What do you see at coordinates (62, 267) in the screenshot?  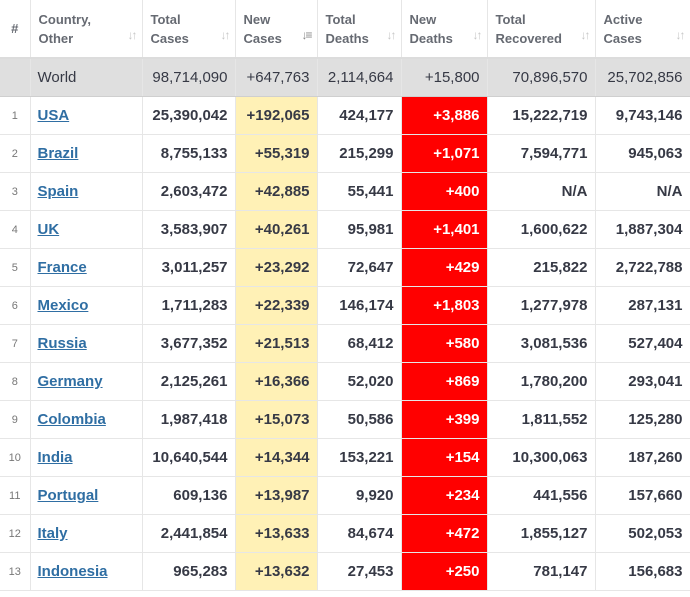 I see `country-link: France` at bounding box center [62, 267].